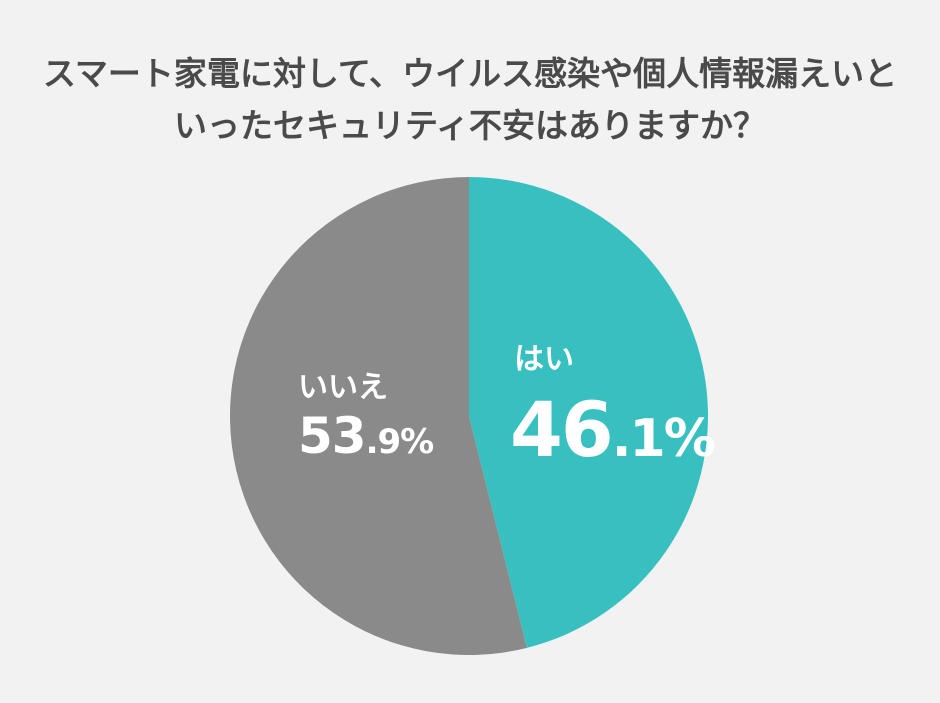 The image size is (940, 703). Describe the element at coordinates (562, 429) in the screenshot. I see `slice-value-yes-int: 46` at that location.